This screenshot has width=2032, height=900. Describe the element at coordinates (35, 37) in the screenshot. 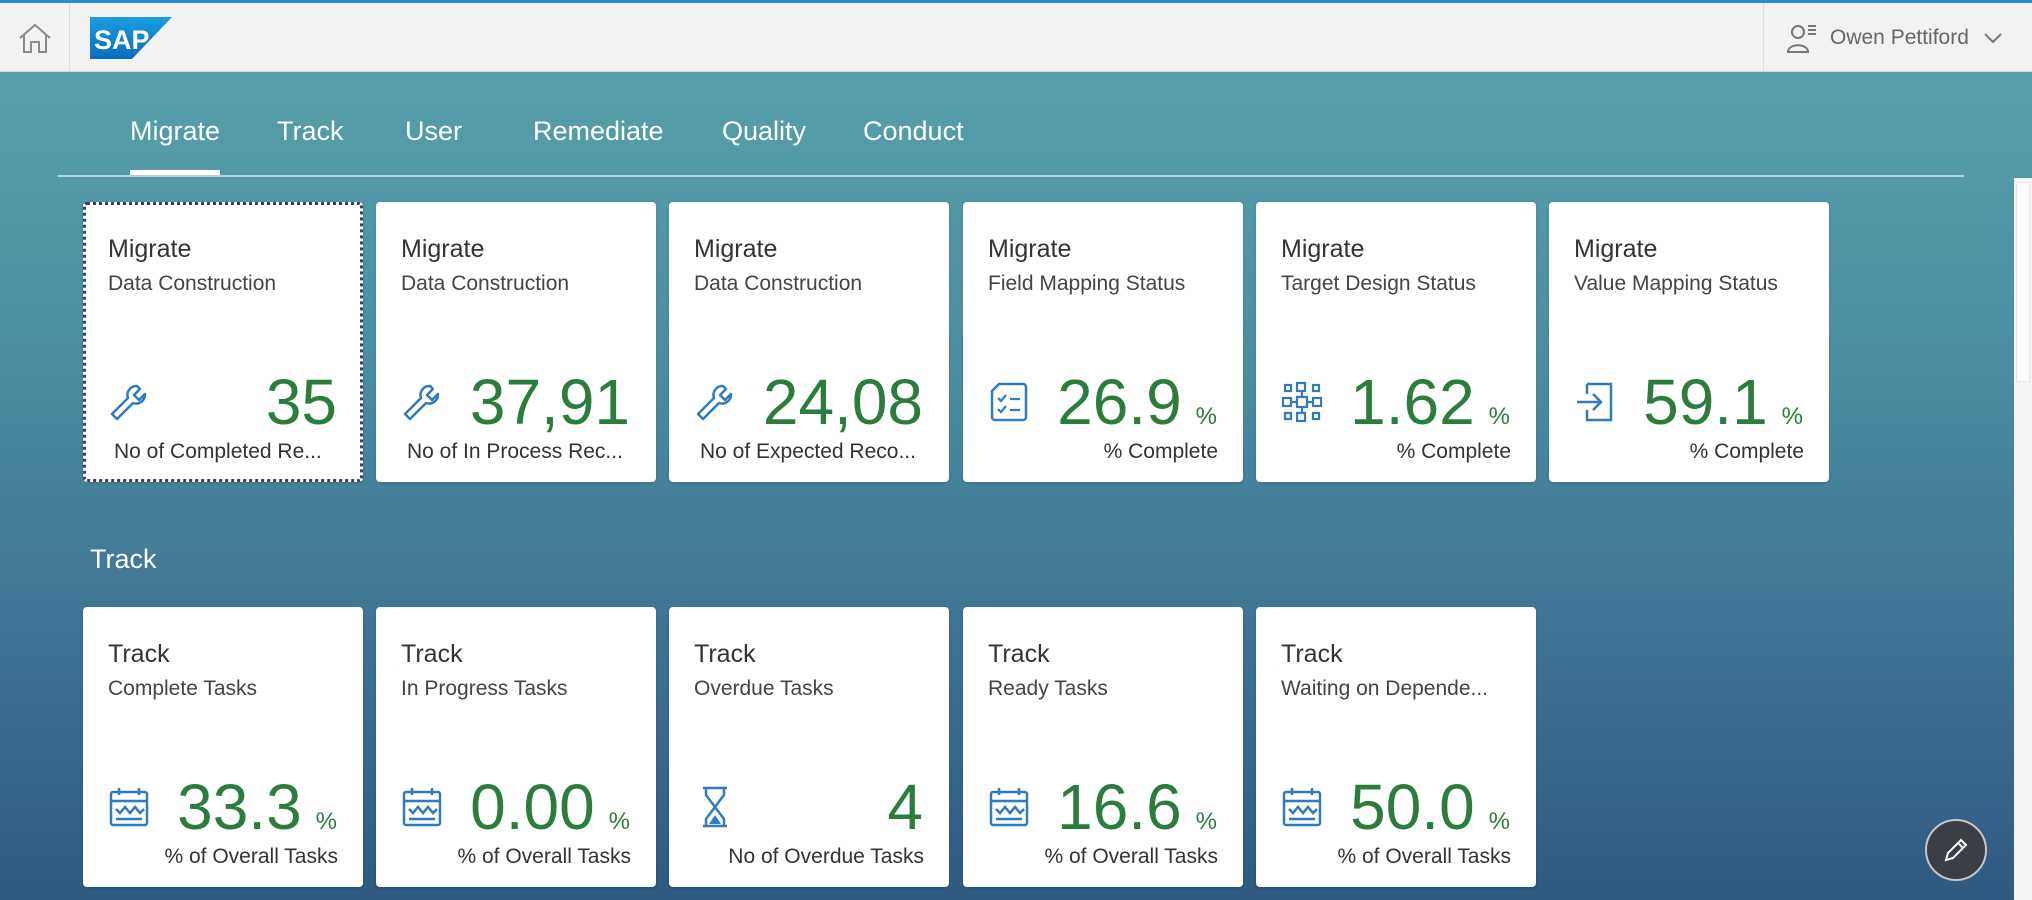

I see `home-button` at that location.